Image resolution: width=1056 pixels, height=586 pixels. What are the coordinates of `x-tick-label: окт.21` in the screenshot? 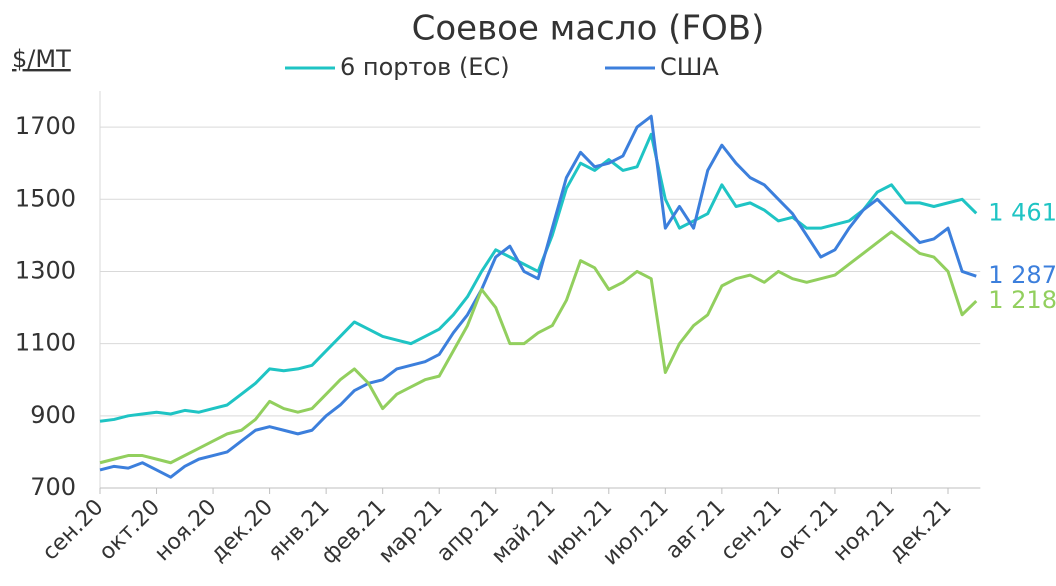 It's located at (808, 530).